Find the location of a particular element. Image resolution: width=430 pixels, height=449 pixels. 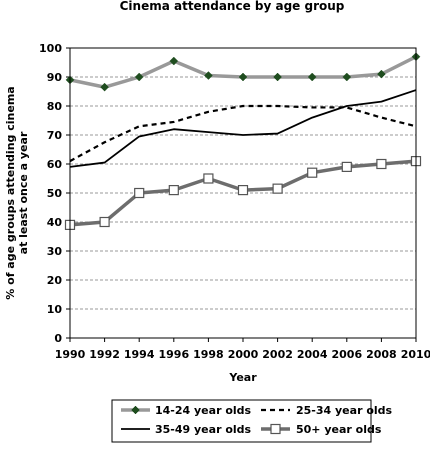

y-tick-label: 10 is located at coordinates (55, 309).